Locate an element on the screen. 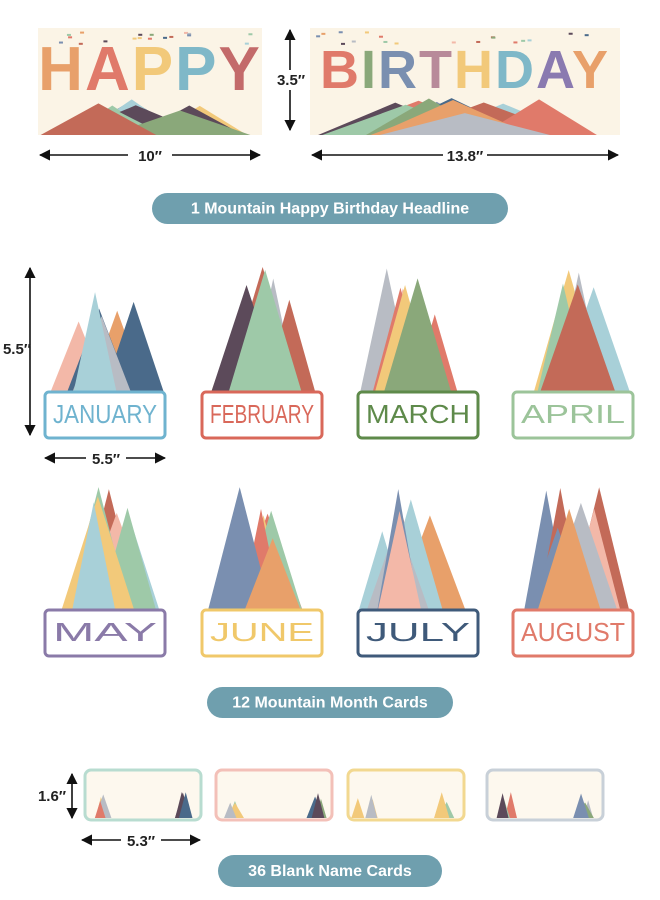 This screenshot has width=660, height=900. month-label: MARCH is located at coordinates (418, 414).